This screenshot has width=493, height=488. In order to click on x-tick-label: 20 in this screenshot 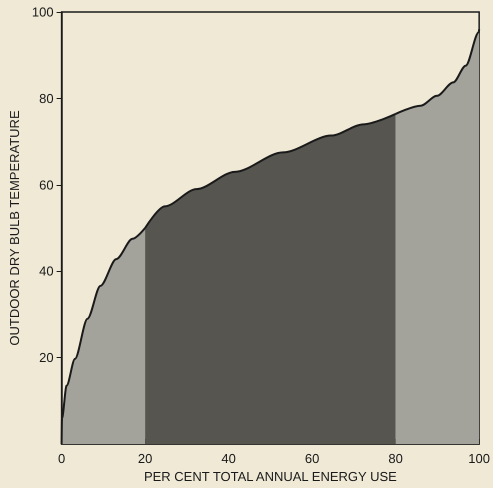, I will do `click(145, 458)`.